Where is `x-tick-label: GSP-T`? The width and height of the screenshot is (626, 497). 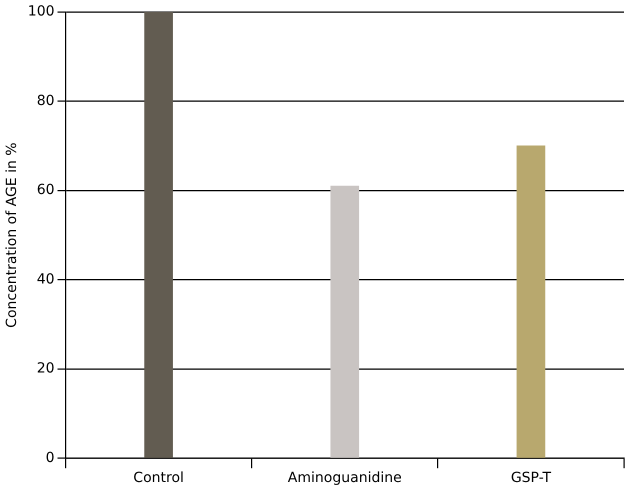
x-tick-label: GSP-T is located at coordinates (531, 478).